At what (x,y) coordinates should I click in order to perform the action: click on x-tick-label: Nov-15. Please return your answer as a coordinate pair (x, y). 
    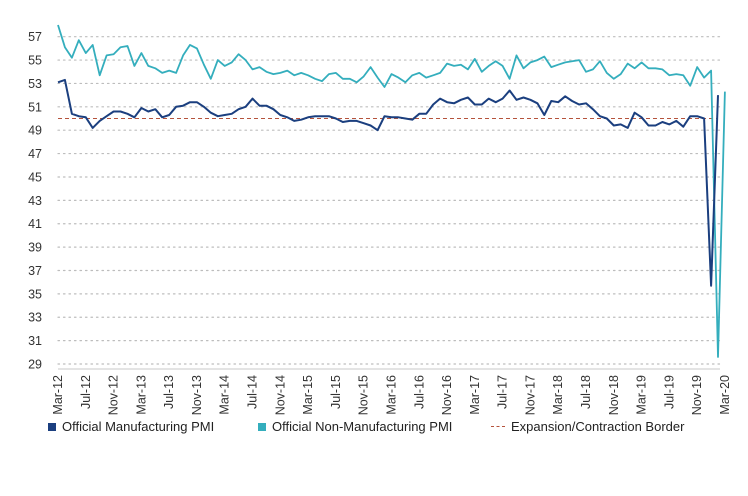
    Looking at the image, I should click on (364, 395).